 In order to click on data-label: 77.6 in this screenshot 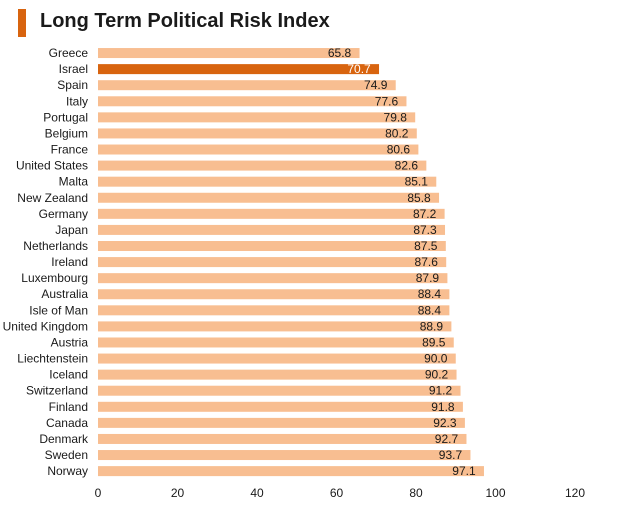, I will do `click(387, 101)`.